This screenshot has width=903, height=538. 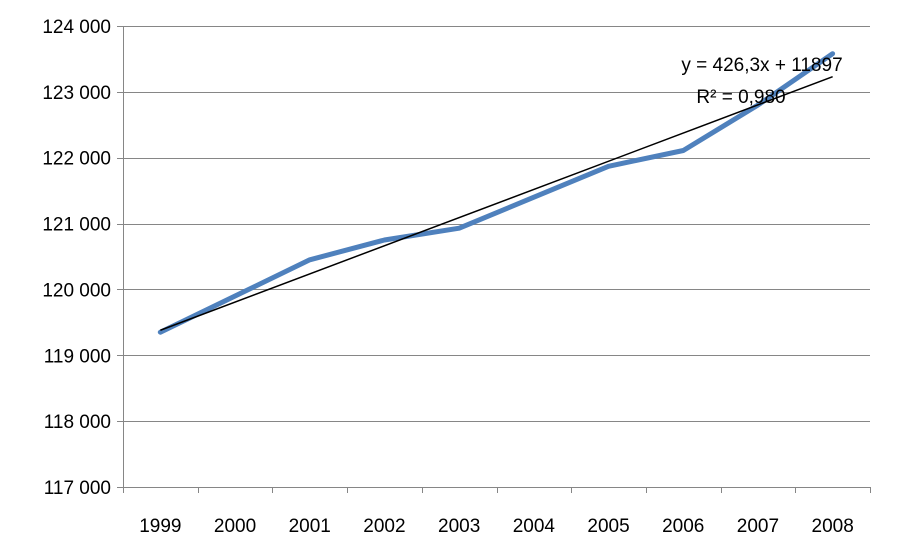 I want to click on trendline-annotations: y = 426,3x + 11897 R² = 0,980, so click(x=761, y=81).